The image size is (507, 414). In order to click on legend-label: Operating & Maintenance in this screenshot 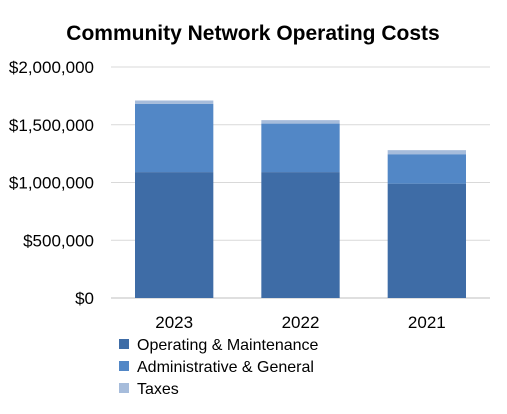, I will do `click(228, 345)`.